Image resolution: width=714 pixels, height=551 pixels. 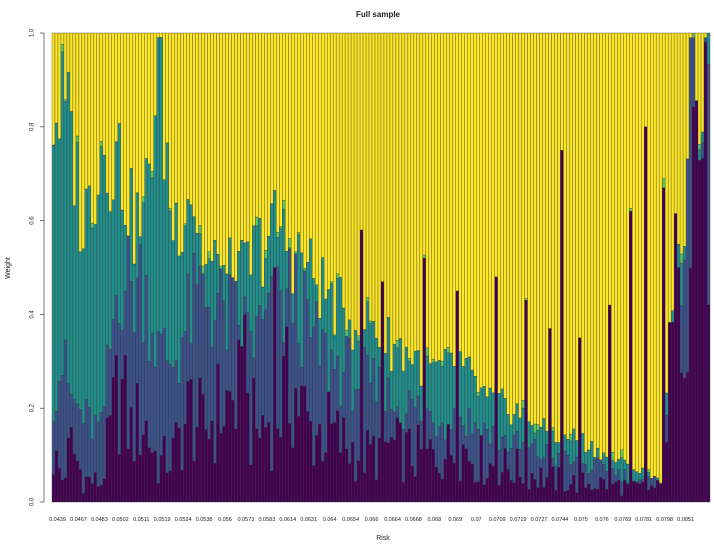 I want to click on x-tick-label: 0.0781, so click(x=643, y=520).